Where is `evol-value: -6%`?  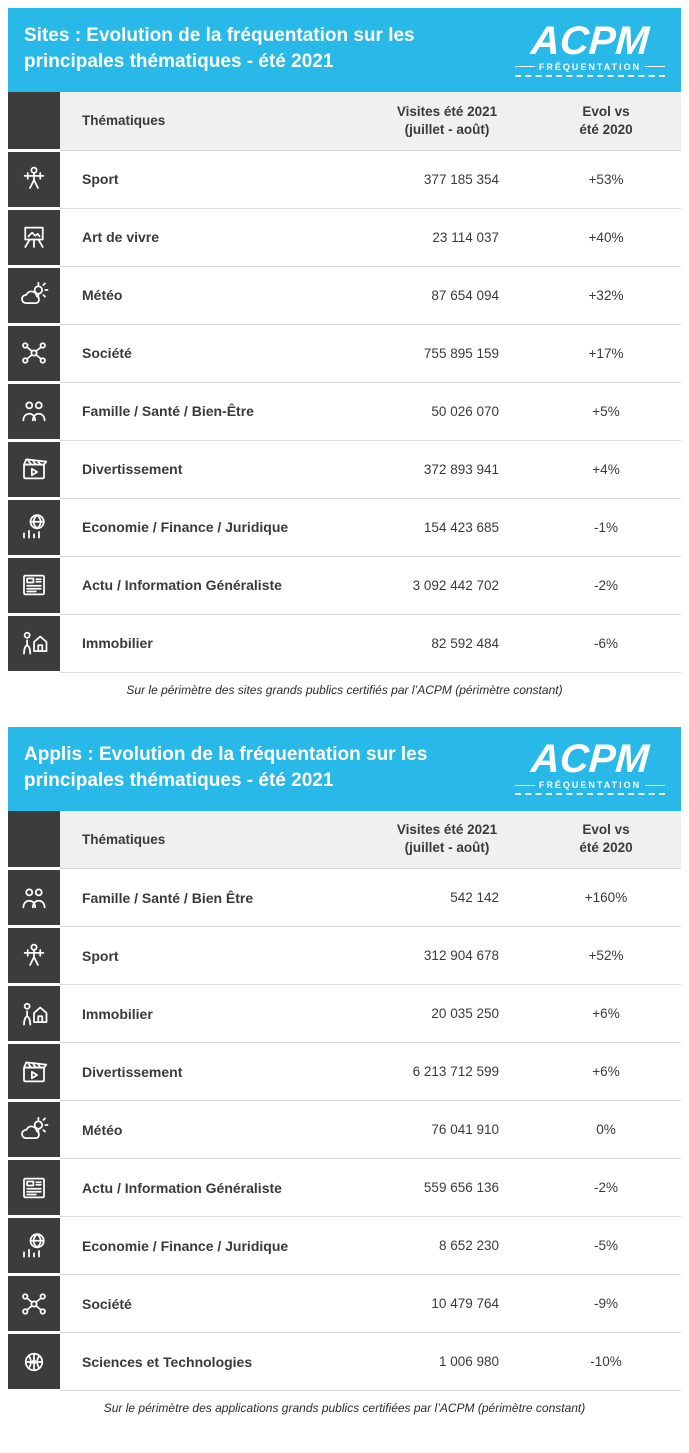
evol-value: -6% is located at coordinates (606, 643).